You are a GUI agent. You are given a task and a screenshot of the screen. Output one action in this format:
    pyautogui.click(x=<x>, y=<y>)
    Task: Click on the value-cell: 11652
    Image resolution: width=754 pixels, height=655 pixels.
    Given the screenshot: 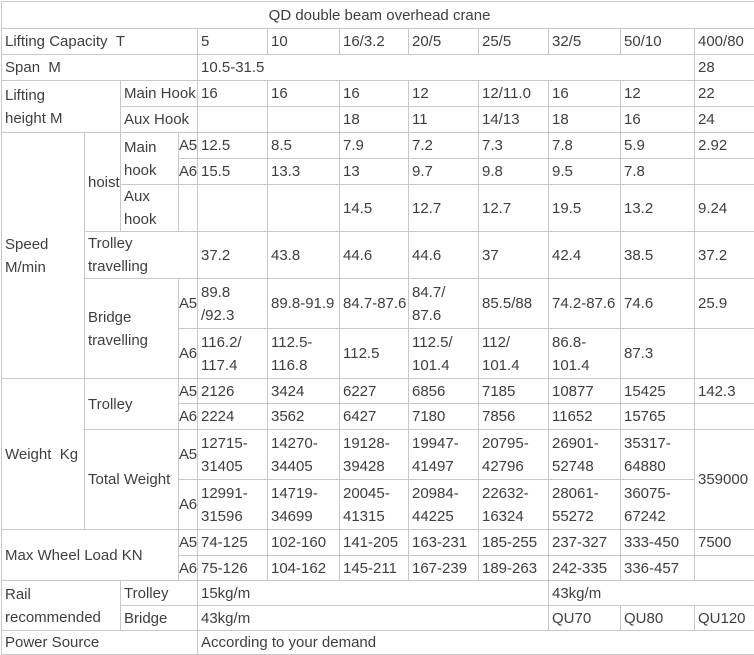 What is the action you would take?
    pyautogui.click(x=585, y=417)
    